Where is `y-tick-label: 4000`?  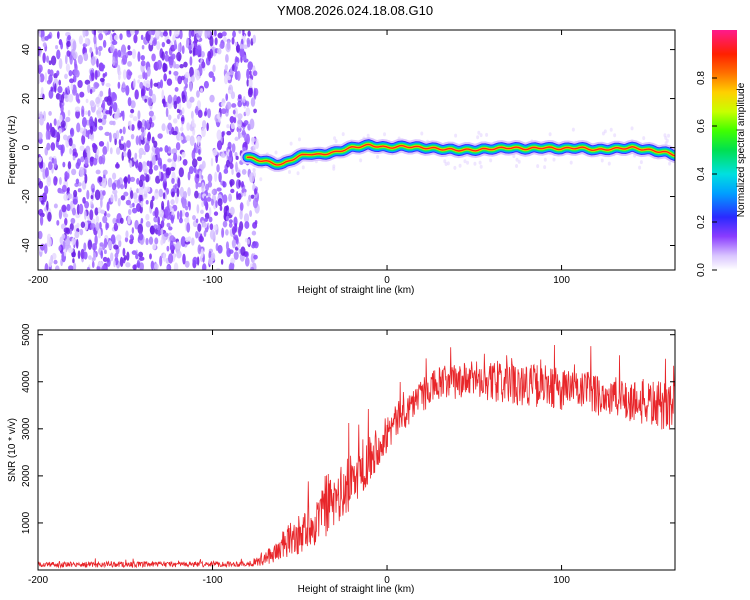
y-tick-label: 4000 is located at coordinates (26, 381).